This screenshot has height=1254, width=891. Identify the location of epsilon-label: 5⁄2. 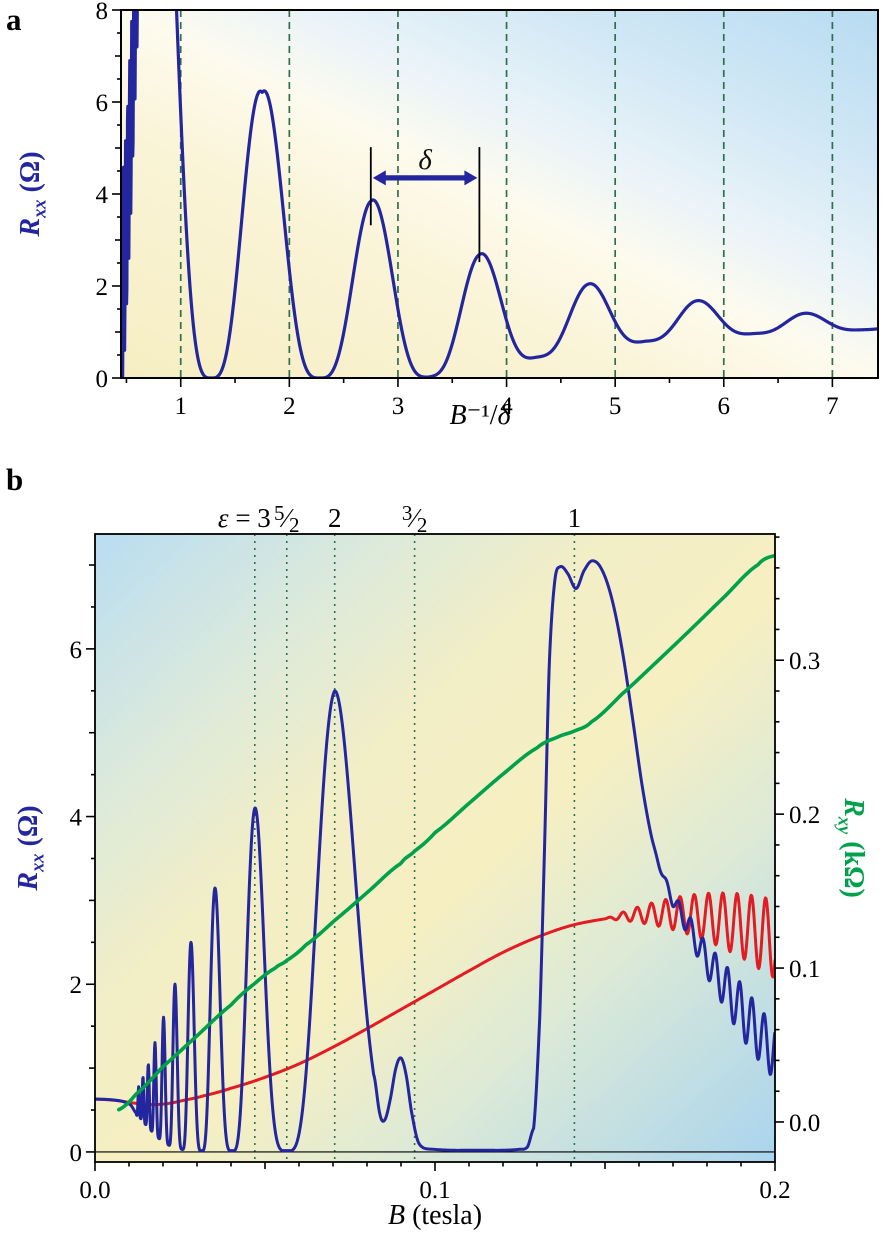
(287, 519).